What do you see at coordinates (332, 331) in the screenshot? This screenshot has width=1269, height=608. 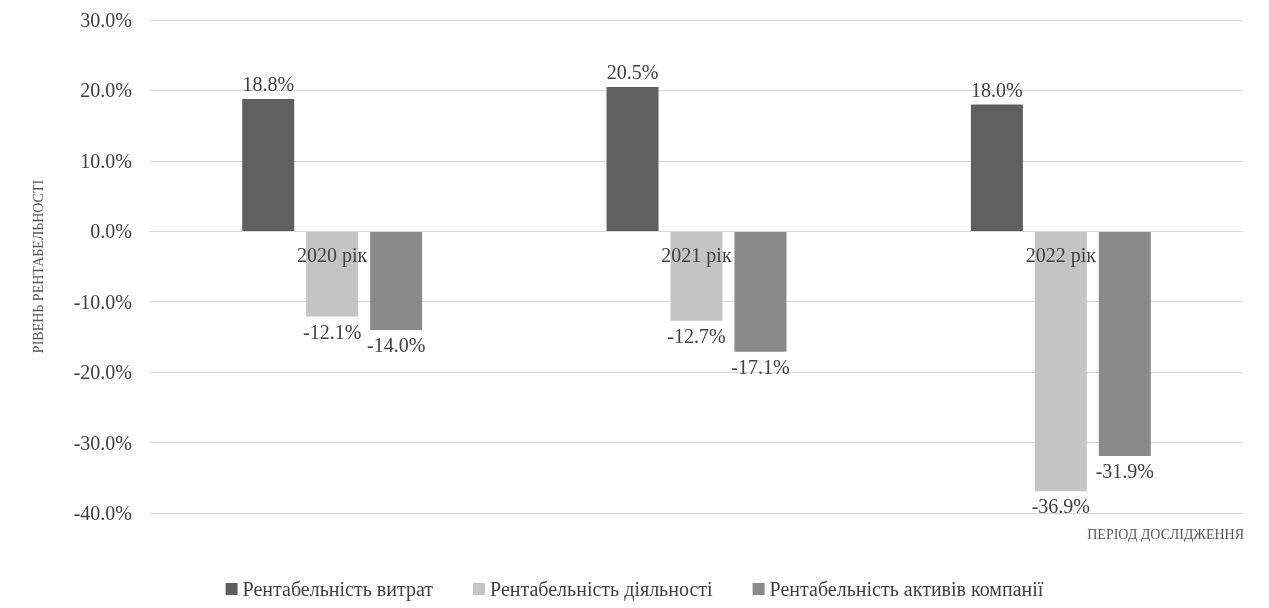 I see `data-label: -12.1%` at bounding box center [332, 331].